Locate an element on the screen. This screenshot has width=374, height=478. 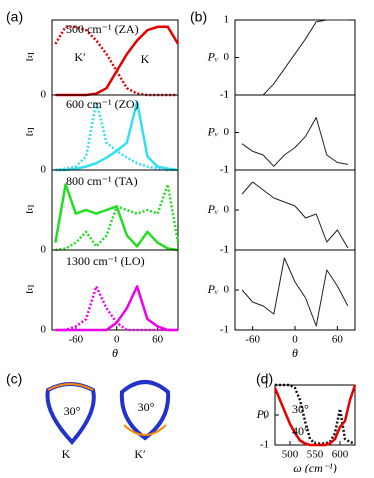
panel-label: (d) is located at coordinates (264, 379).